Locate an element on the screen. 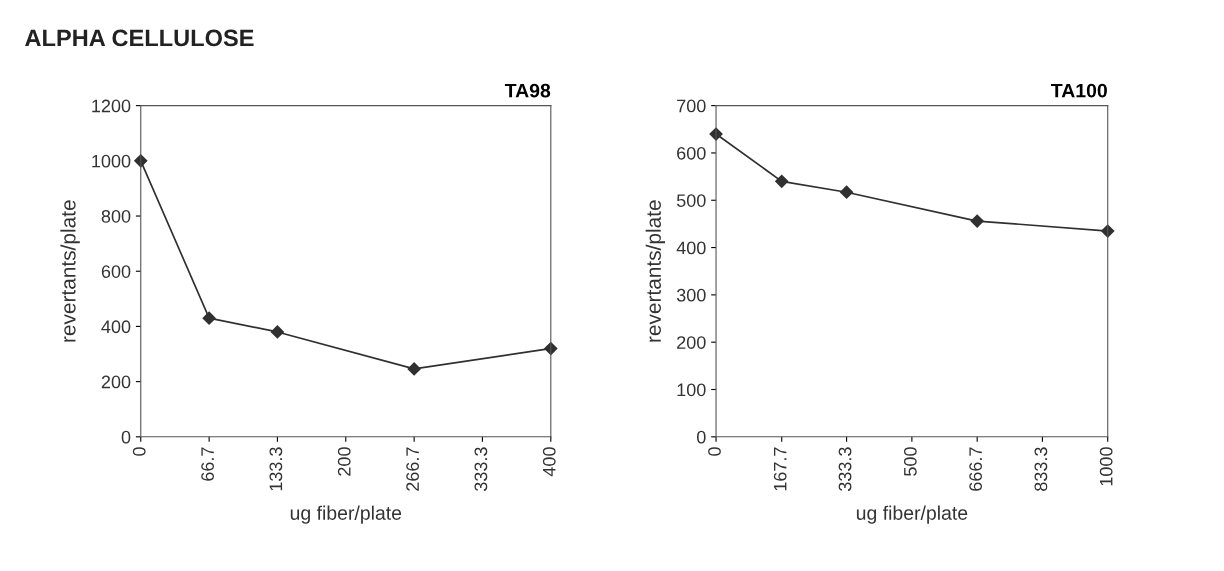 Image resolution: width=1224 pixels, height=571 pixels. y-tick-label: 800 is located at coordinates (116, 216).